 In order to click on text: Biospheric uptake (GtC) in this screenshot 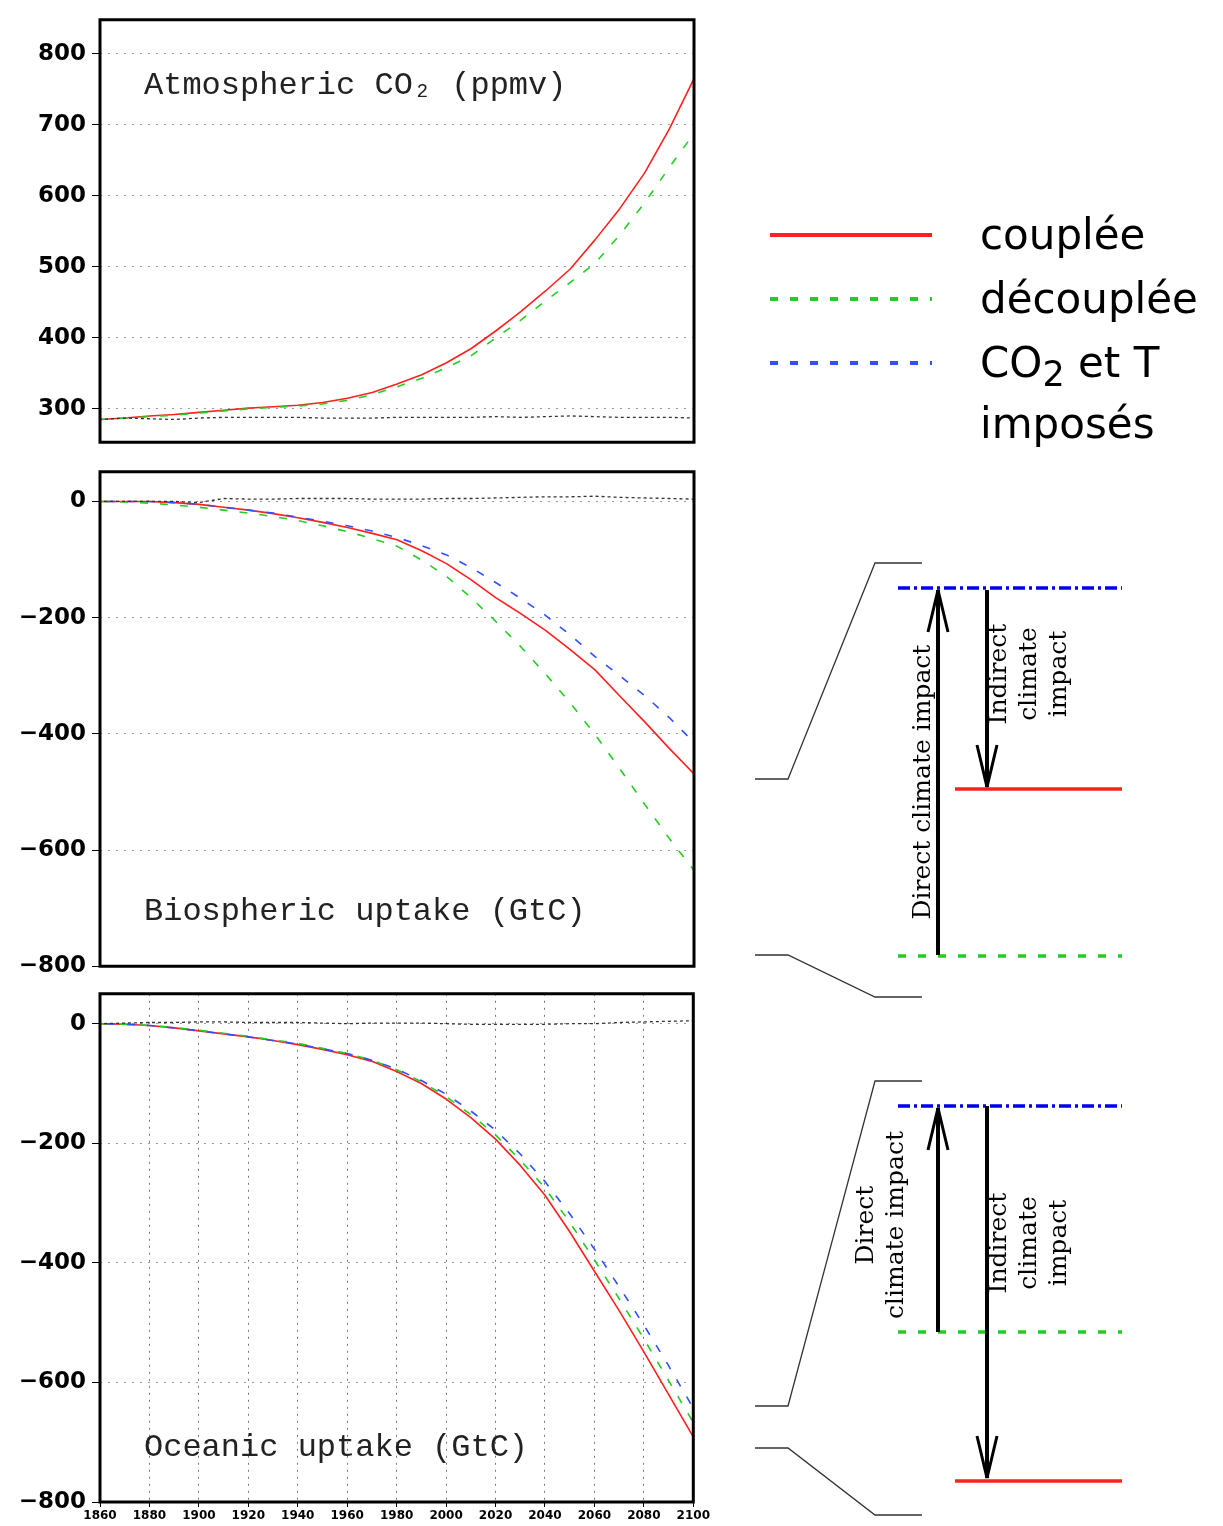, I will do `click(365, 912)`.